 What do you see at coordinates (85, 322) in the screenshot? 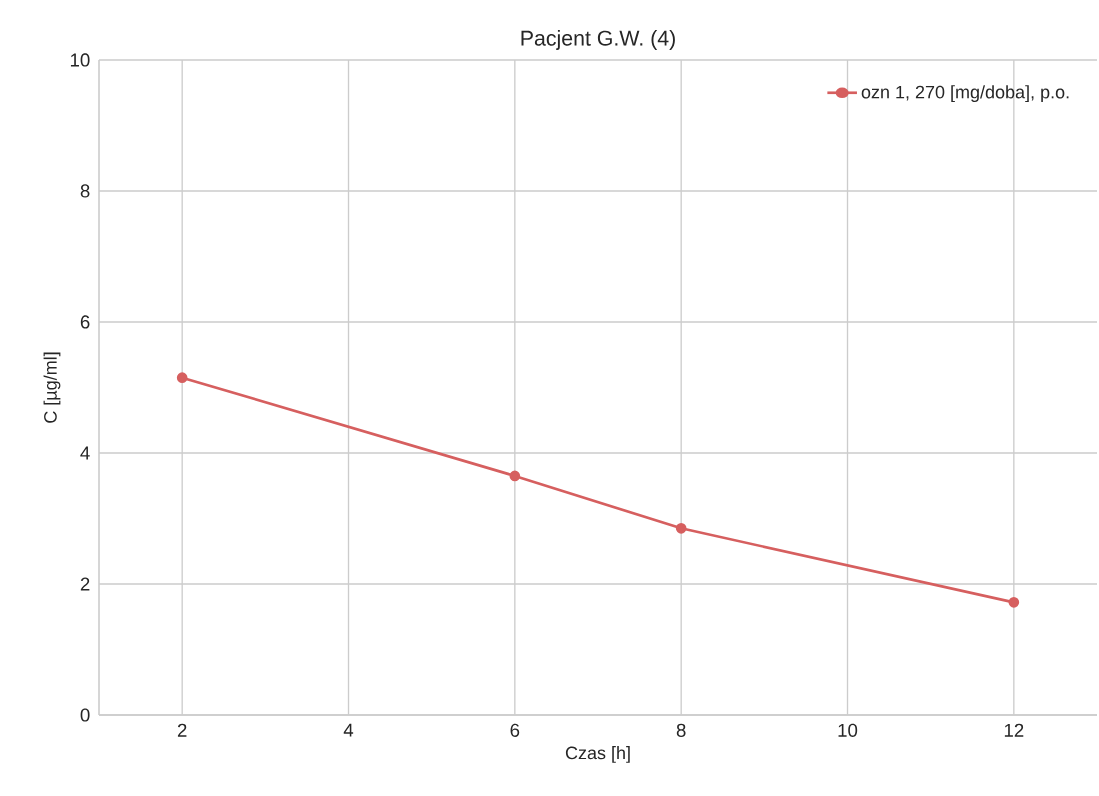
I see `y-tick-label: 6` at bounding box center [85, 322].